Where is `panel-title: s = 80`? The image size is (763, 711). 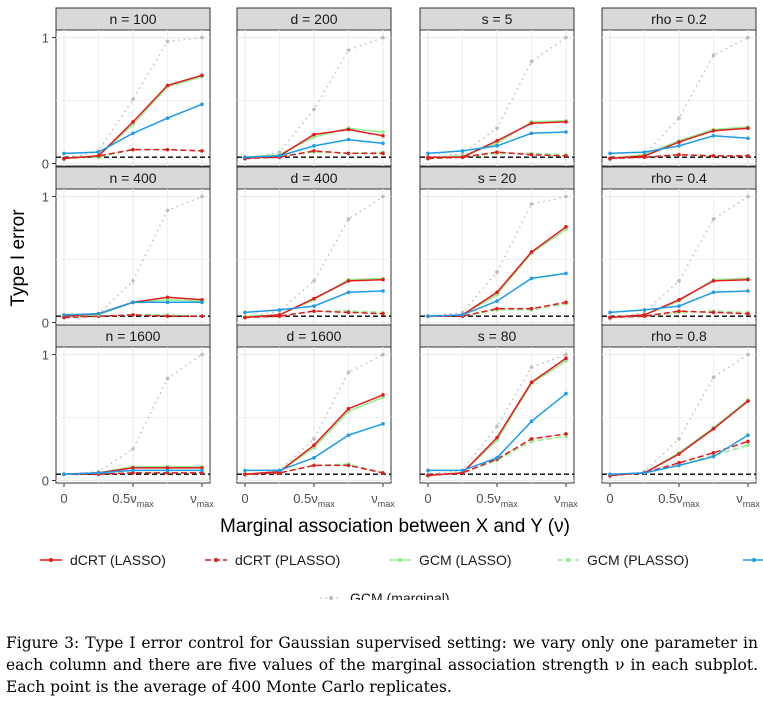 panel-title: s = 80 is located at coordinates (497, 336).